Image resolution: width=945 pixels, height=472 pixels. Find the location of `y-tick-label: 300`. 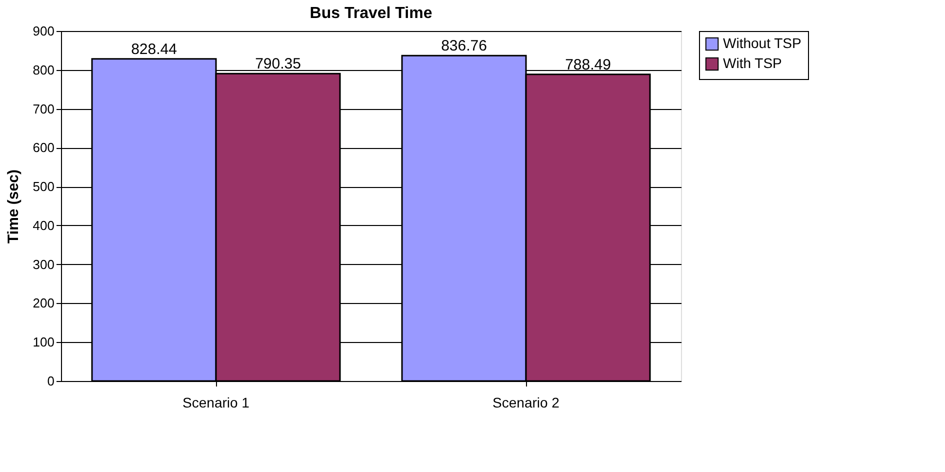

y-tick-label: 300 is located at coordinates (43, 264).